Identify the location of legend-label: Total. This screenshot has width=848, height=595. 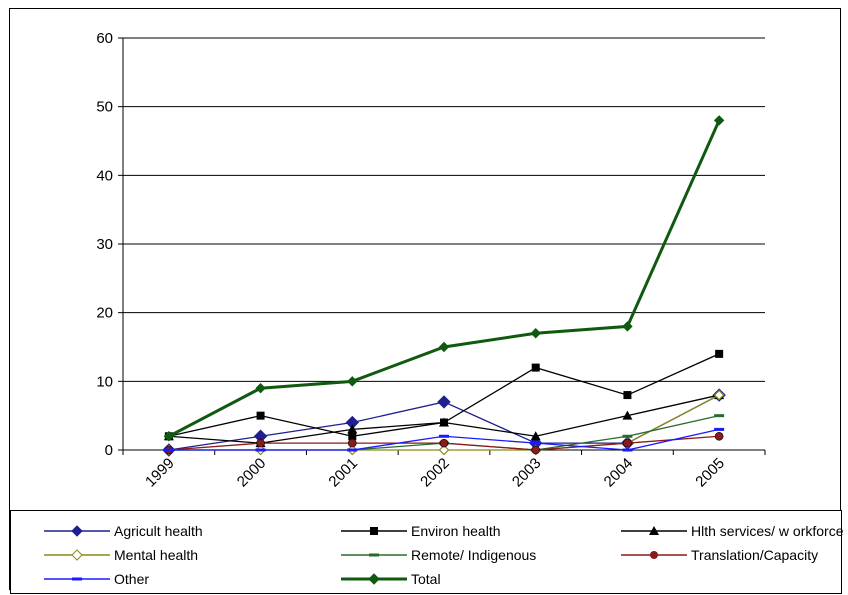
(426, 579).